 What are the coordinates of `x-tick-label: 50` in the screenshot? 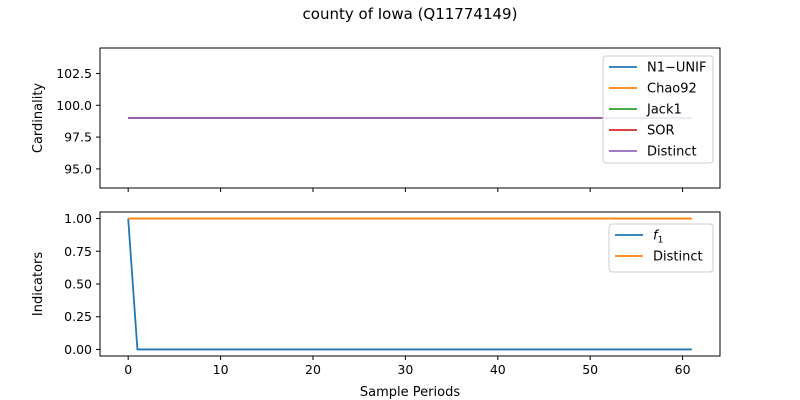 It's located at (590, 369).